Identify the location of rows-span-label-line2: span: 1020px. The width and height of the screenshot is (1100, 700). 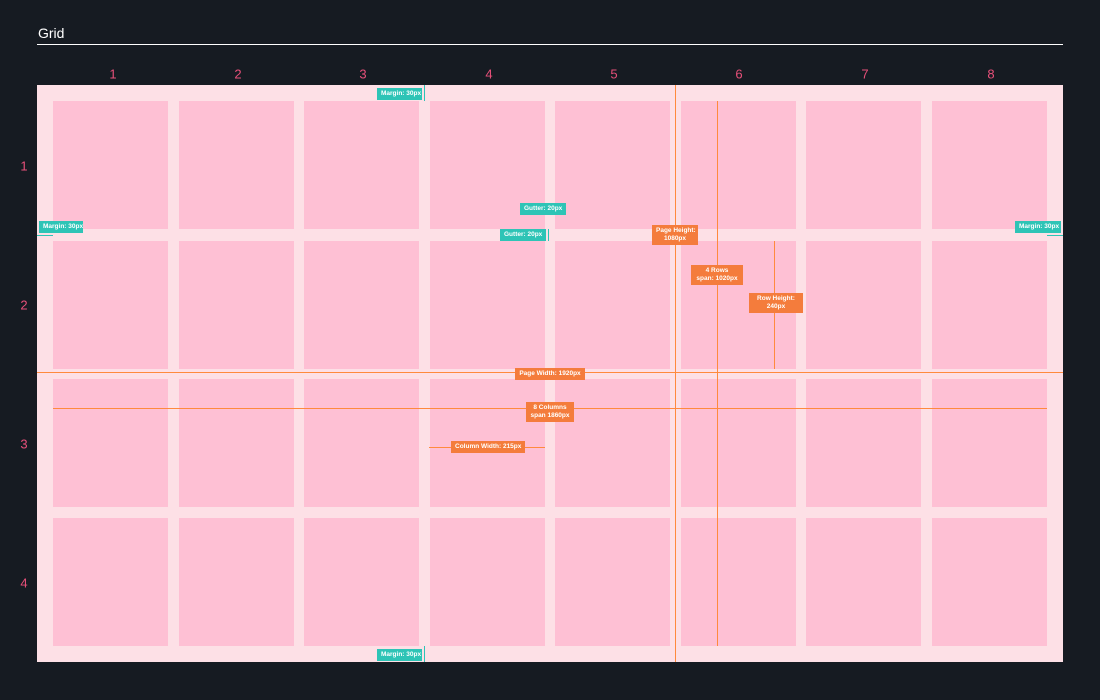
(717, 278).